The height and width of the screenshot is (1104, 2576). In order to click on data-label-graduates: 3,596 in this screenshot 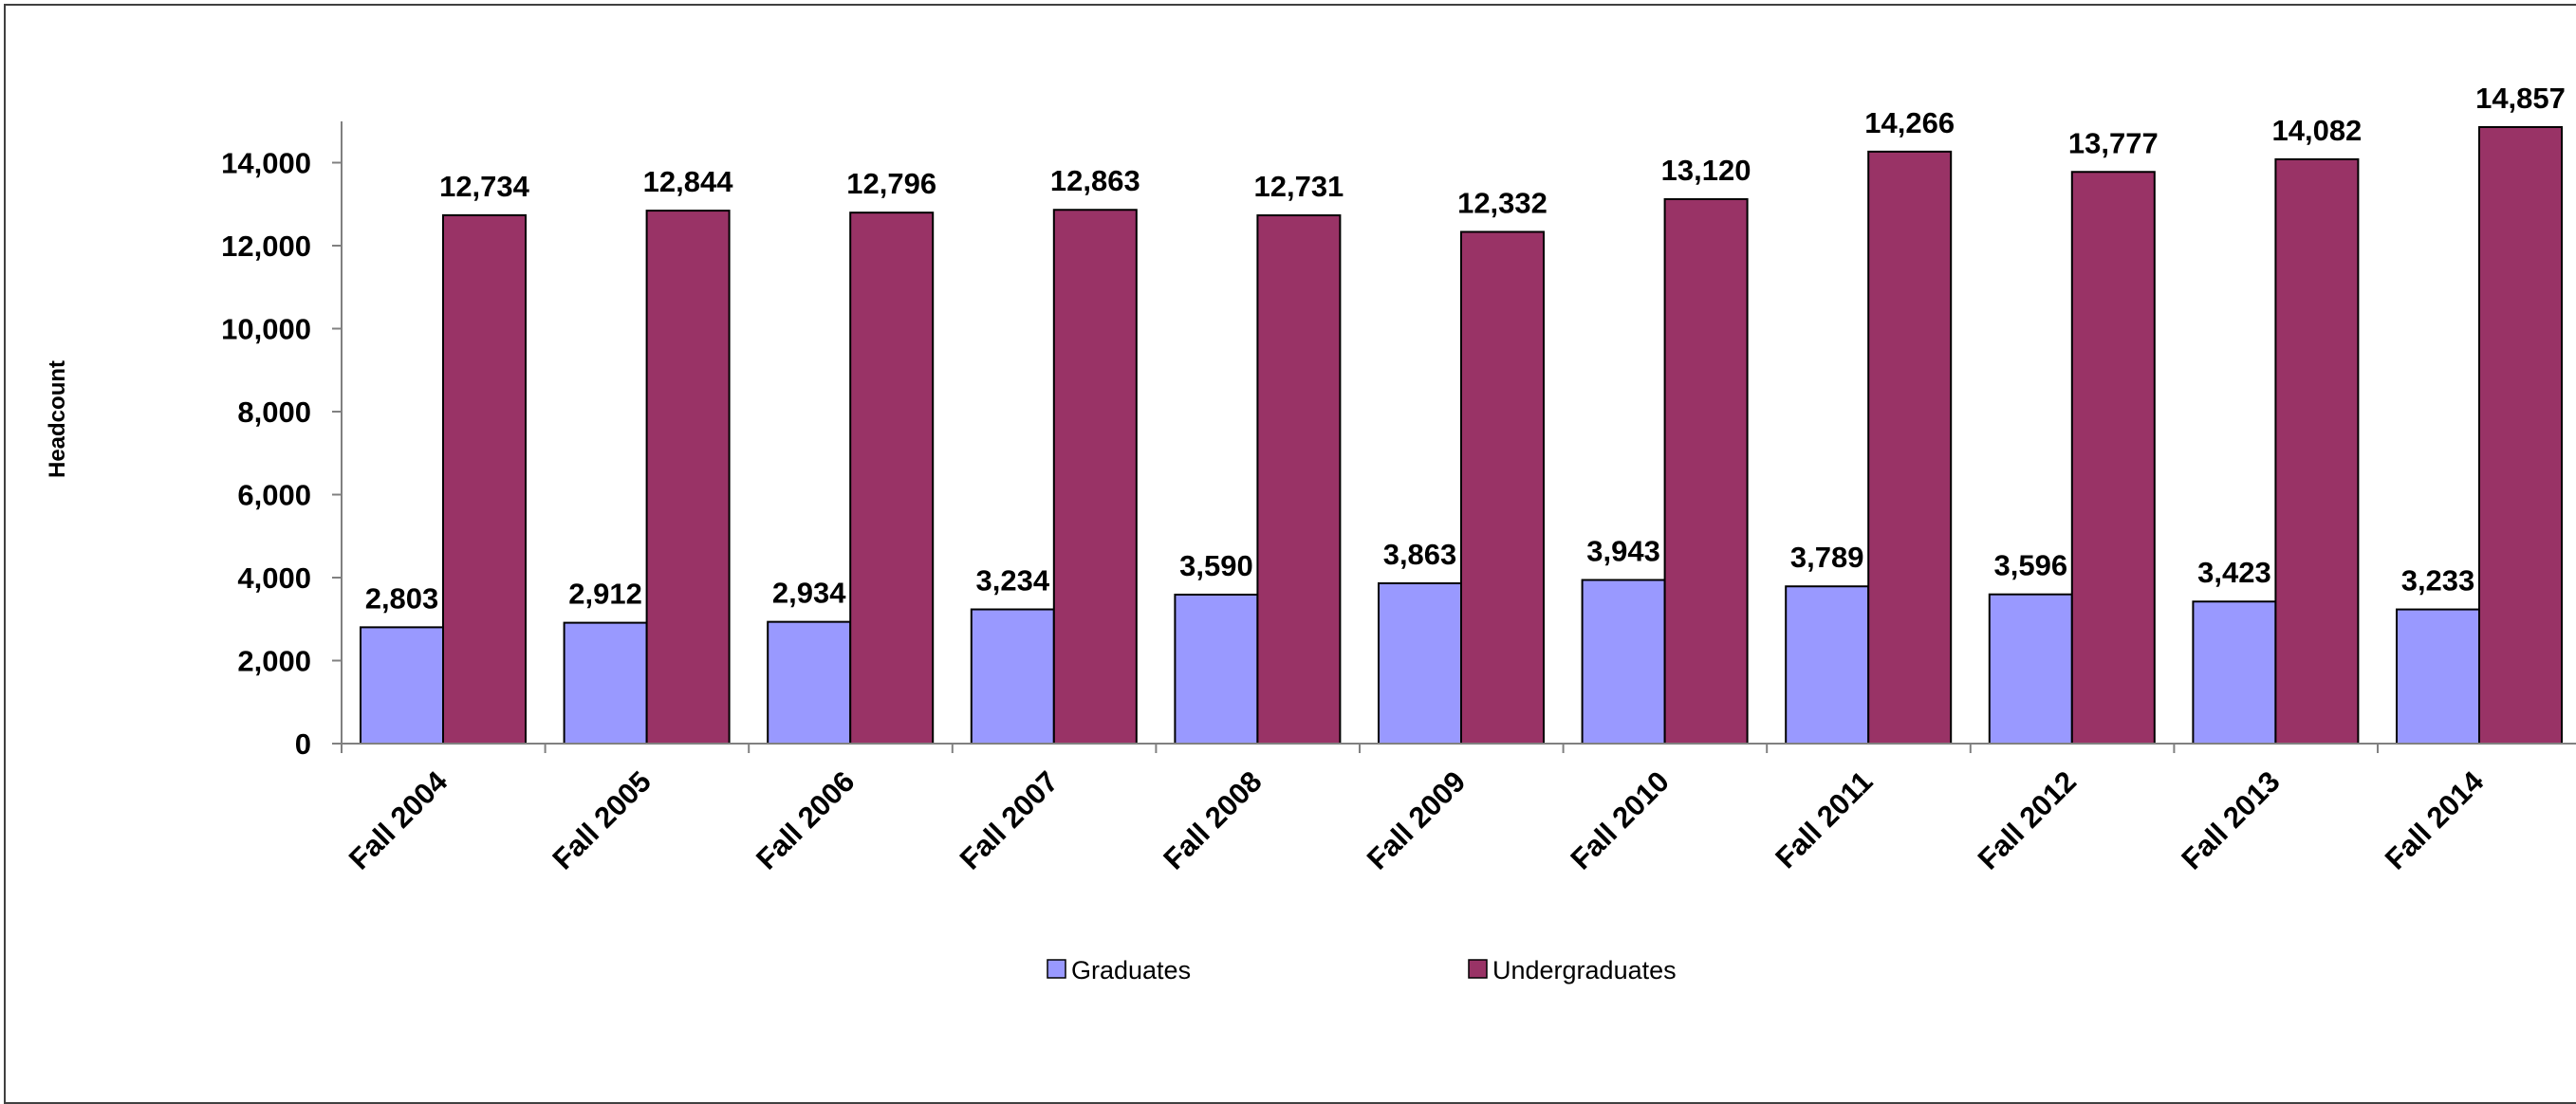, I will do `click(2031, 565)`.